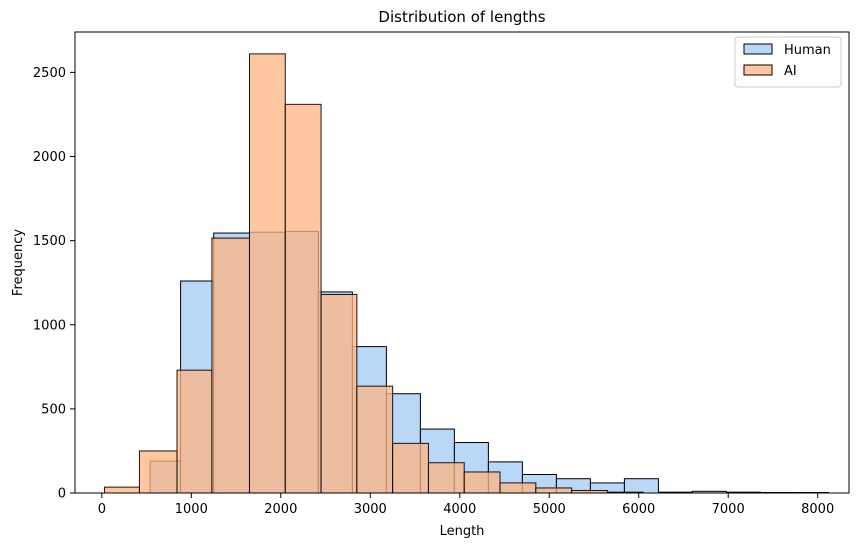 This screenshot has height=547, width=859. What do you see at coordinates (459, 509) in the screenshot?
I see `x-tick-label: 4000` at bounding box center [459, 509].